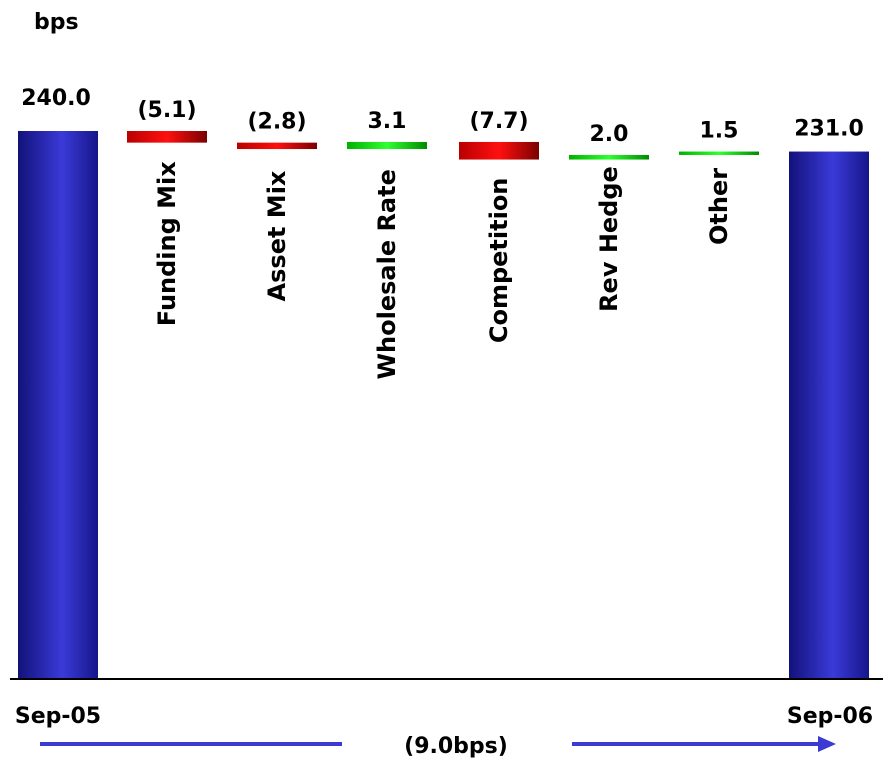  What do you see at coordinates (829, 129) in the screenshot?
I see `data-label-end: 231.0` at bounding box center [829, 129].